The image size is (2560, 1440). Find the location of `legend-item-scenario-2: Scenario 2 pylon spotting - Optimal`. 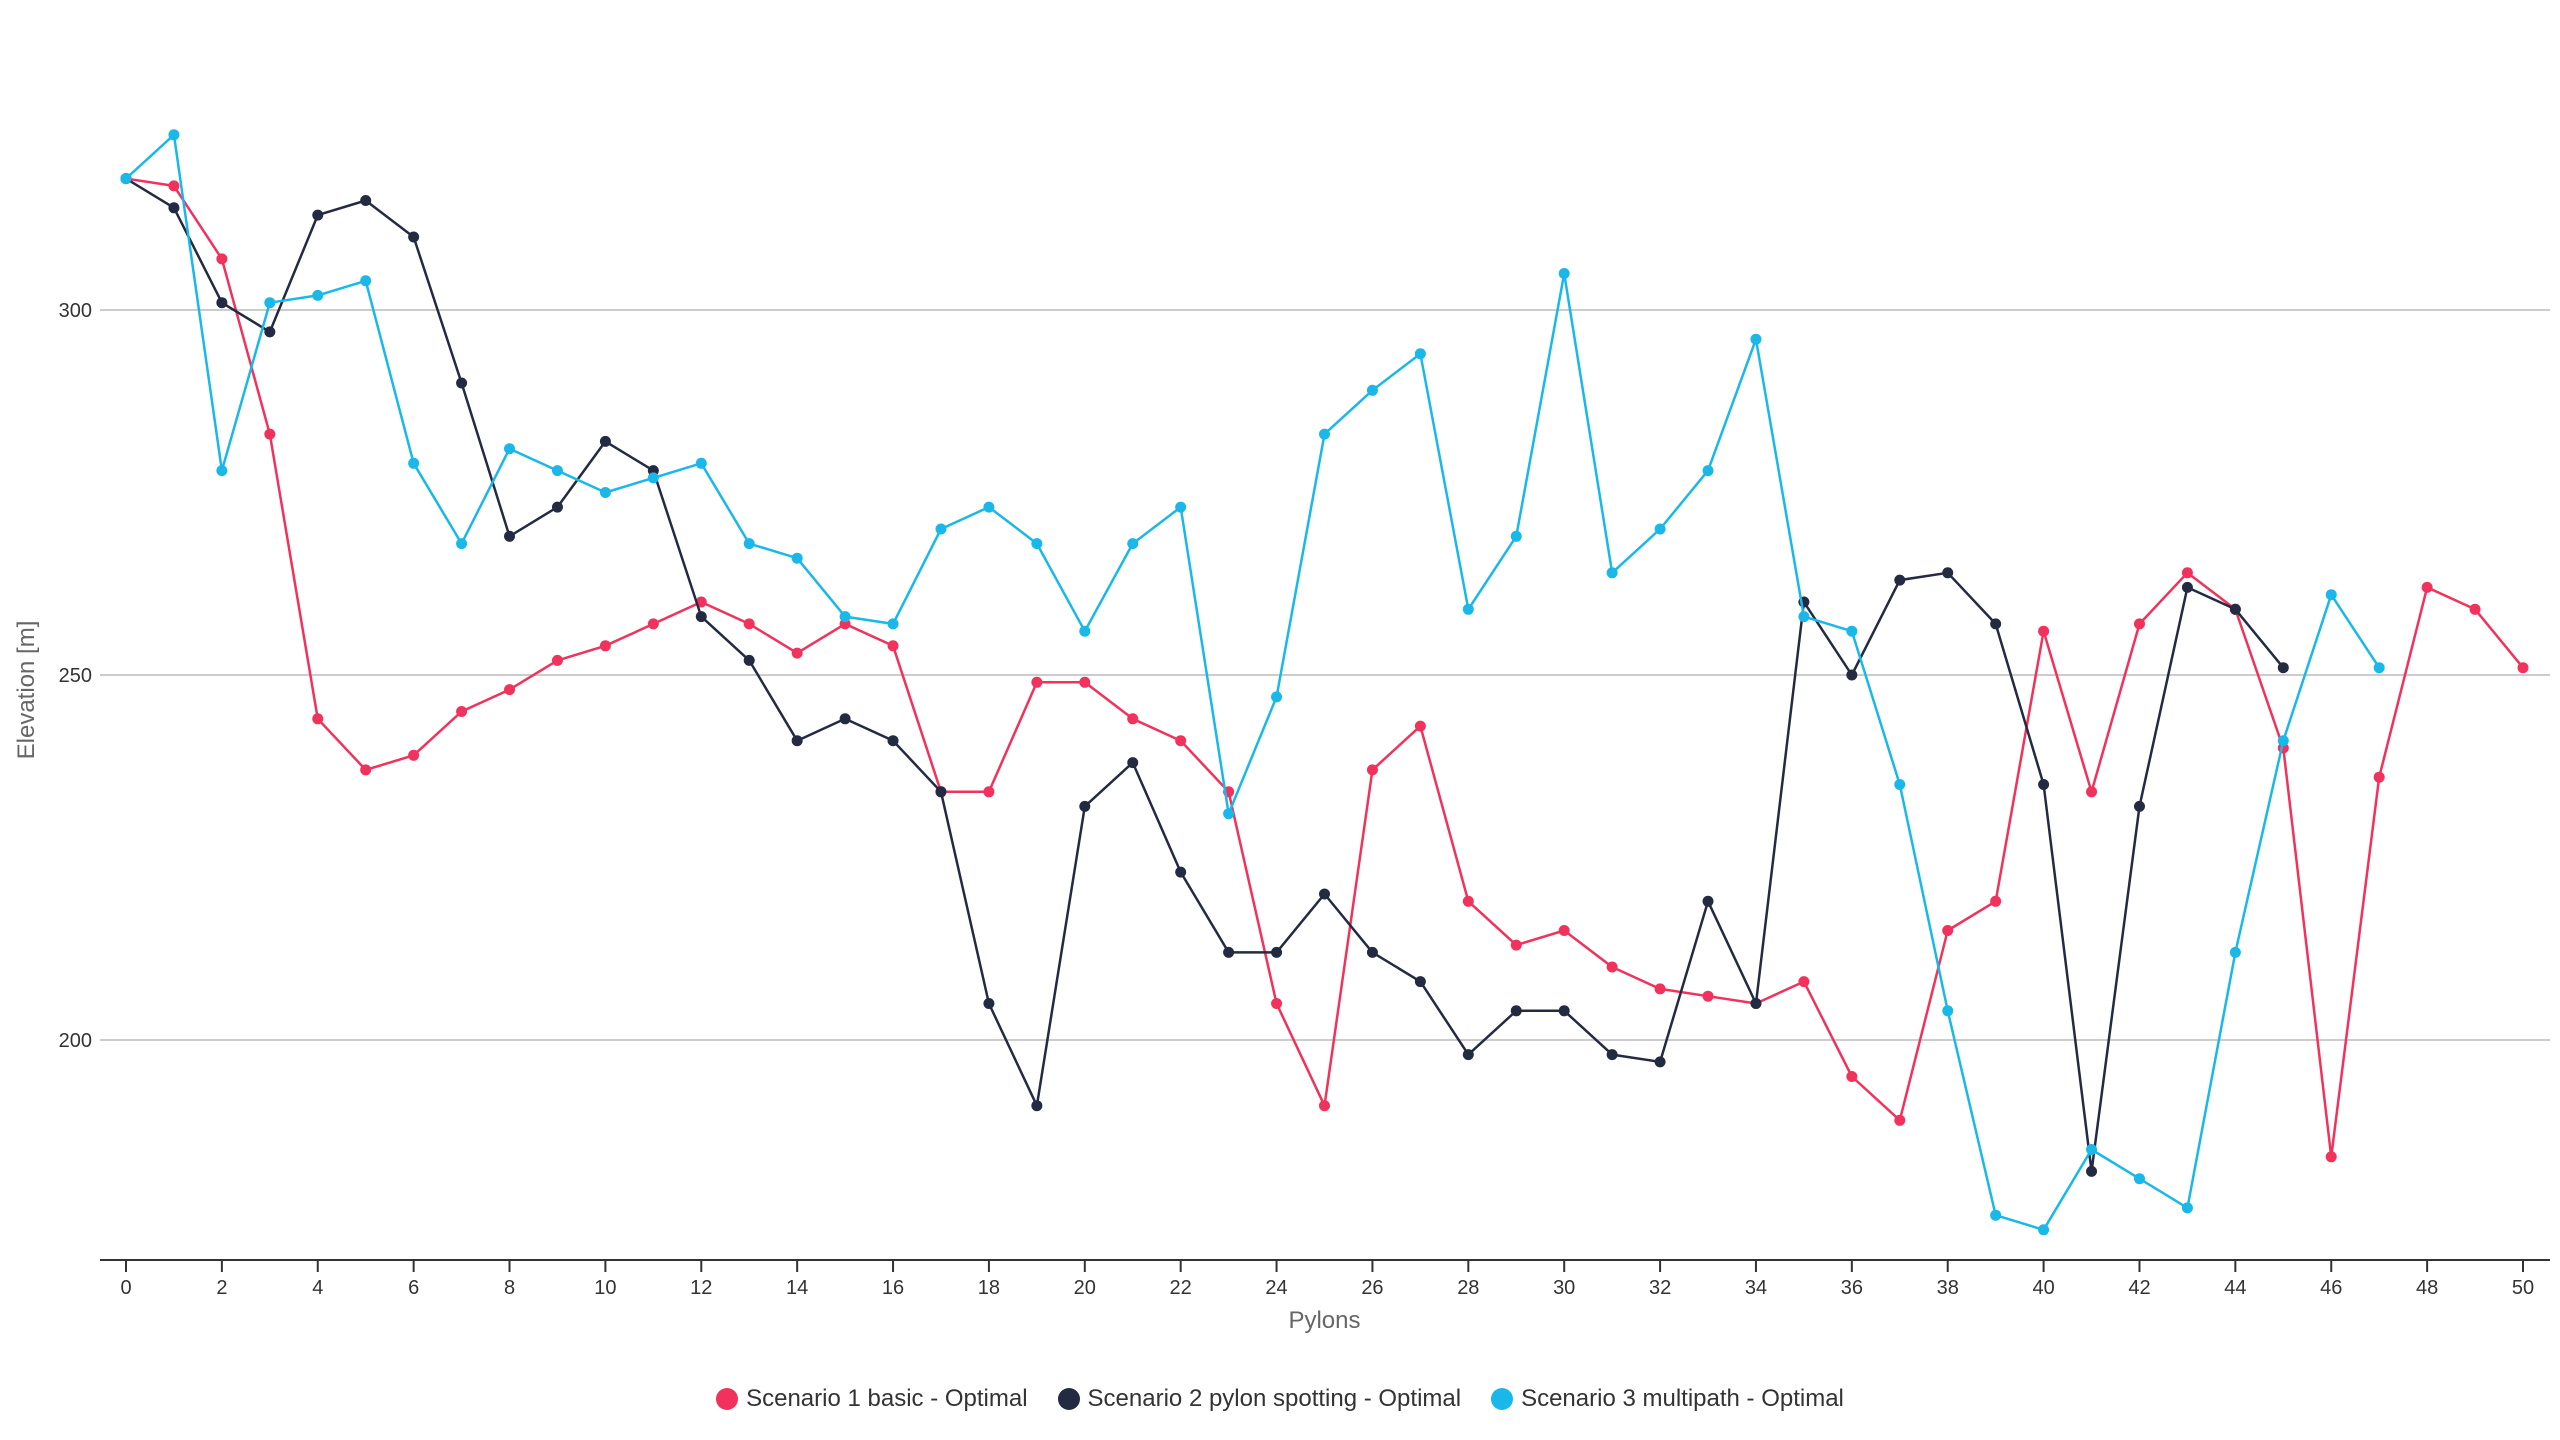

legend-item-scenario-2: Scenario 2 pylon spotting - Optimal is located at coordinates (1259, 1399).